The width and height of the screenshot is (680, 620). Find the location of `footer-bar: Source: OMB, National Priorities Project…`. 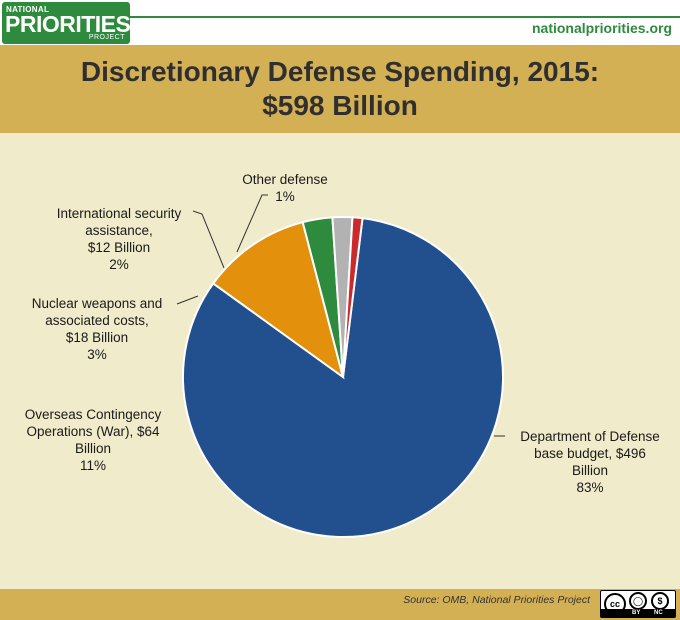

footer-bar: Source: OMB, National Priorities Project… is located at coordinates (340, 604).